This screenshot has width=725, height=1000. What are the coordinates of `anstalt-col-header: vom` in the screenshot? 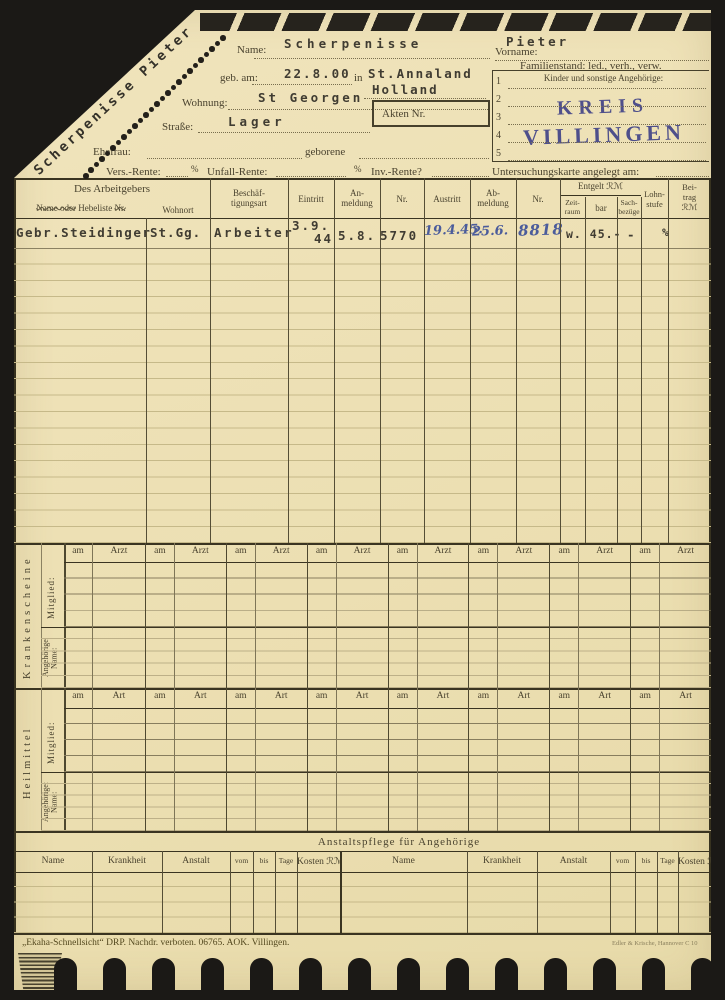 It's located at (241, 860).